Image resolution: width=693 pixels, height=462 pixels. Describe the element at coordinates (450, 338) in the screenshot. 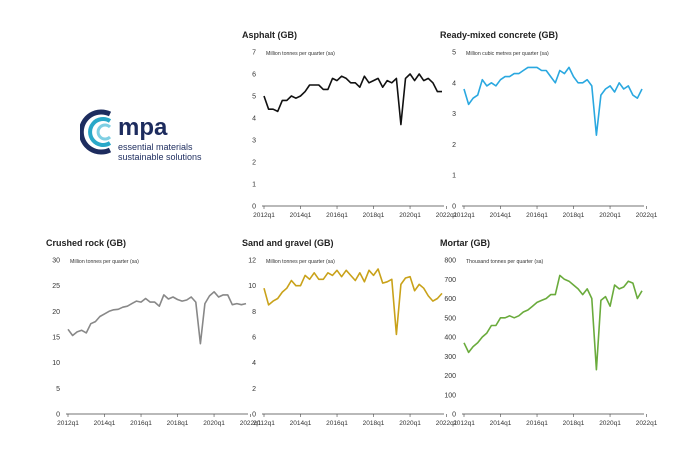

I see `y-tick-label: 400` at that location.